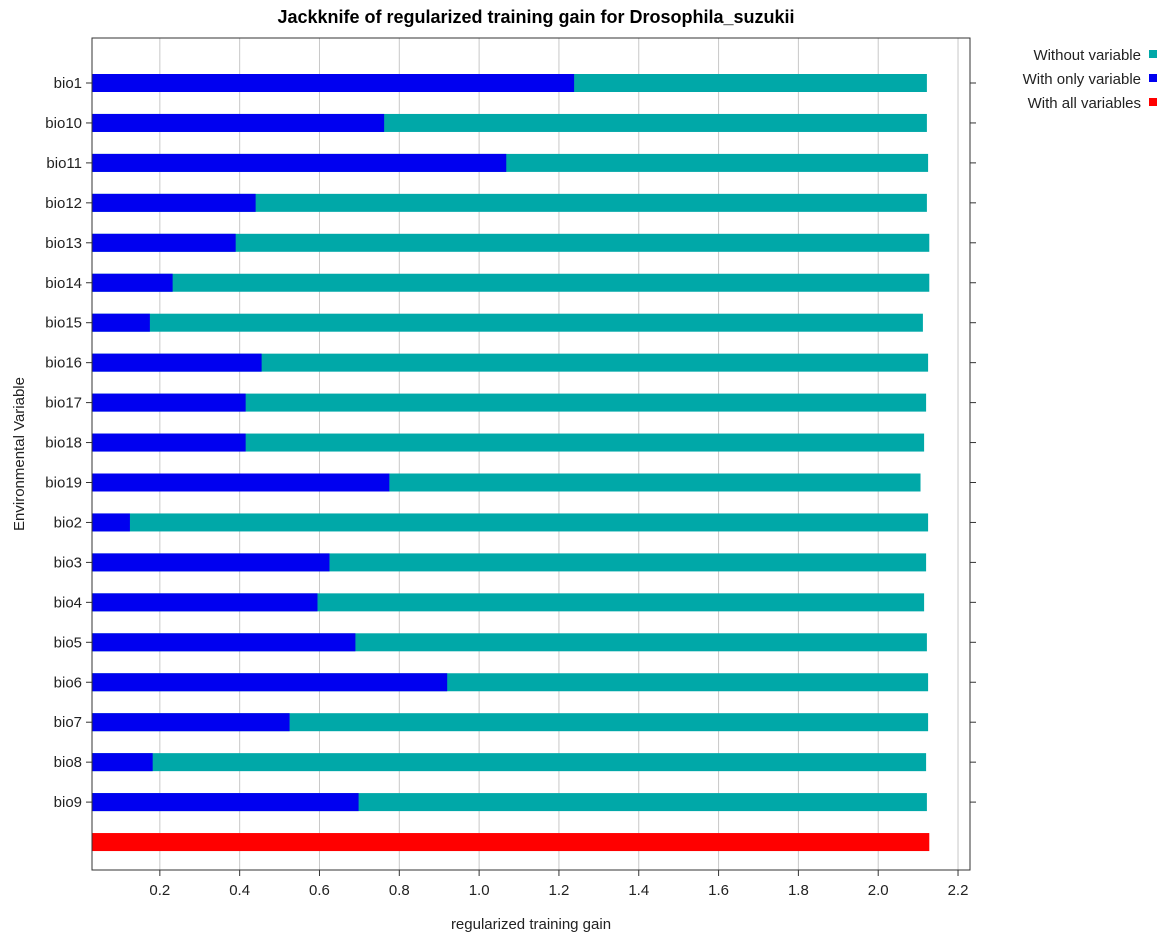 This screenshot has height=936, width=1164. I want to click on bar-with-only-bio19, so click(241, 482).